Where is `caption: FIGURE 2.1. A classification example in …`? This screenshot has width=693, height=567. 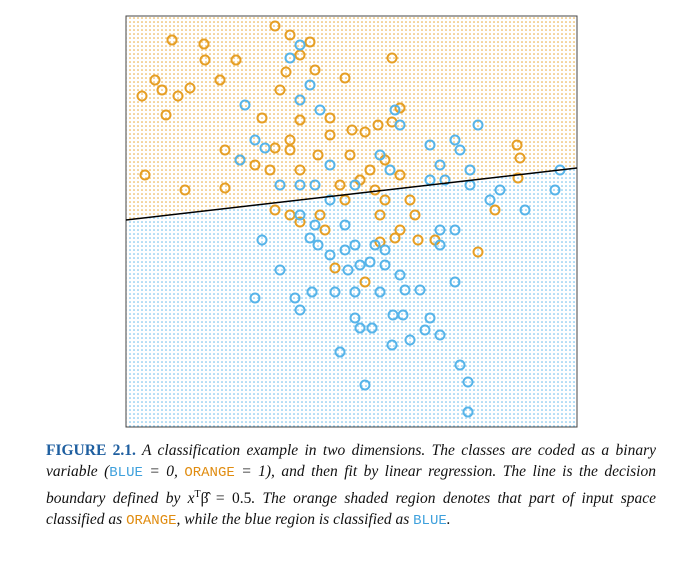 caption: FIGURE 2.1. A classification example in … is located at coordinates (351, 486).